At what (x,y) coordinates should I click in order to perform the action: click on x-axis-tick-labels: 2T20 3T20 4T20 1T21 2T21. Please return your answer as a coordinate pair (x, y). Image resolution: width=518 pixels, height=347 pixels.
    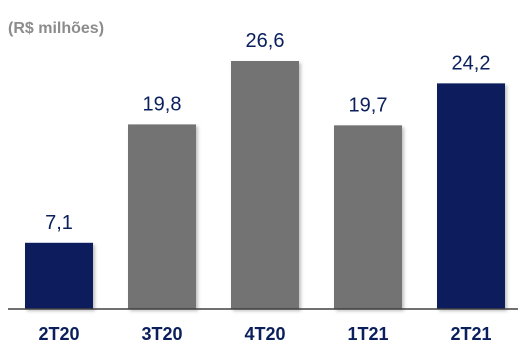
    Looking at the image, I should click on (264, 334).